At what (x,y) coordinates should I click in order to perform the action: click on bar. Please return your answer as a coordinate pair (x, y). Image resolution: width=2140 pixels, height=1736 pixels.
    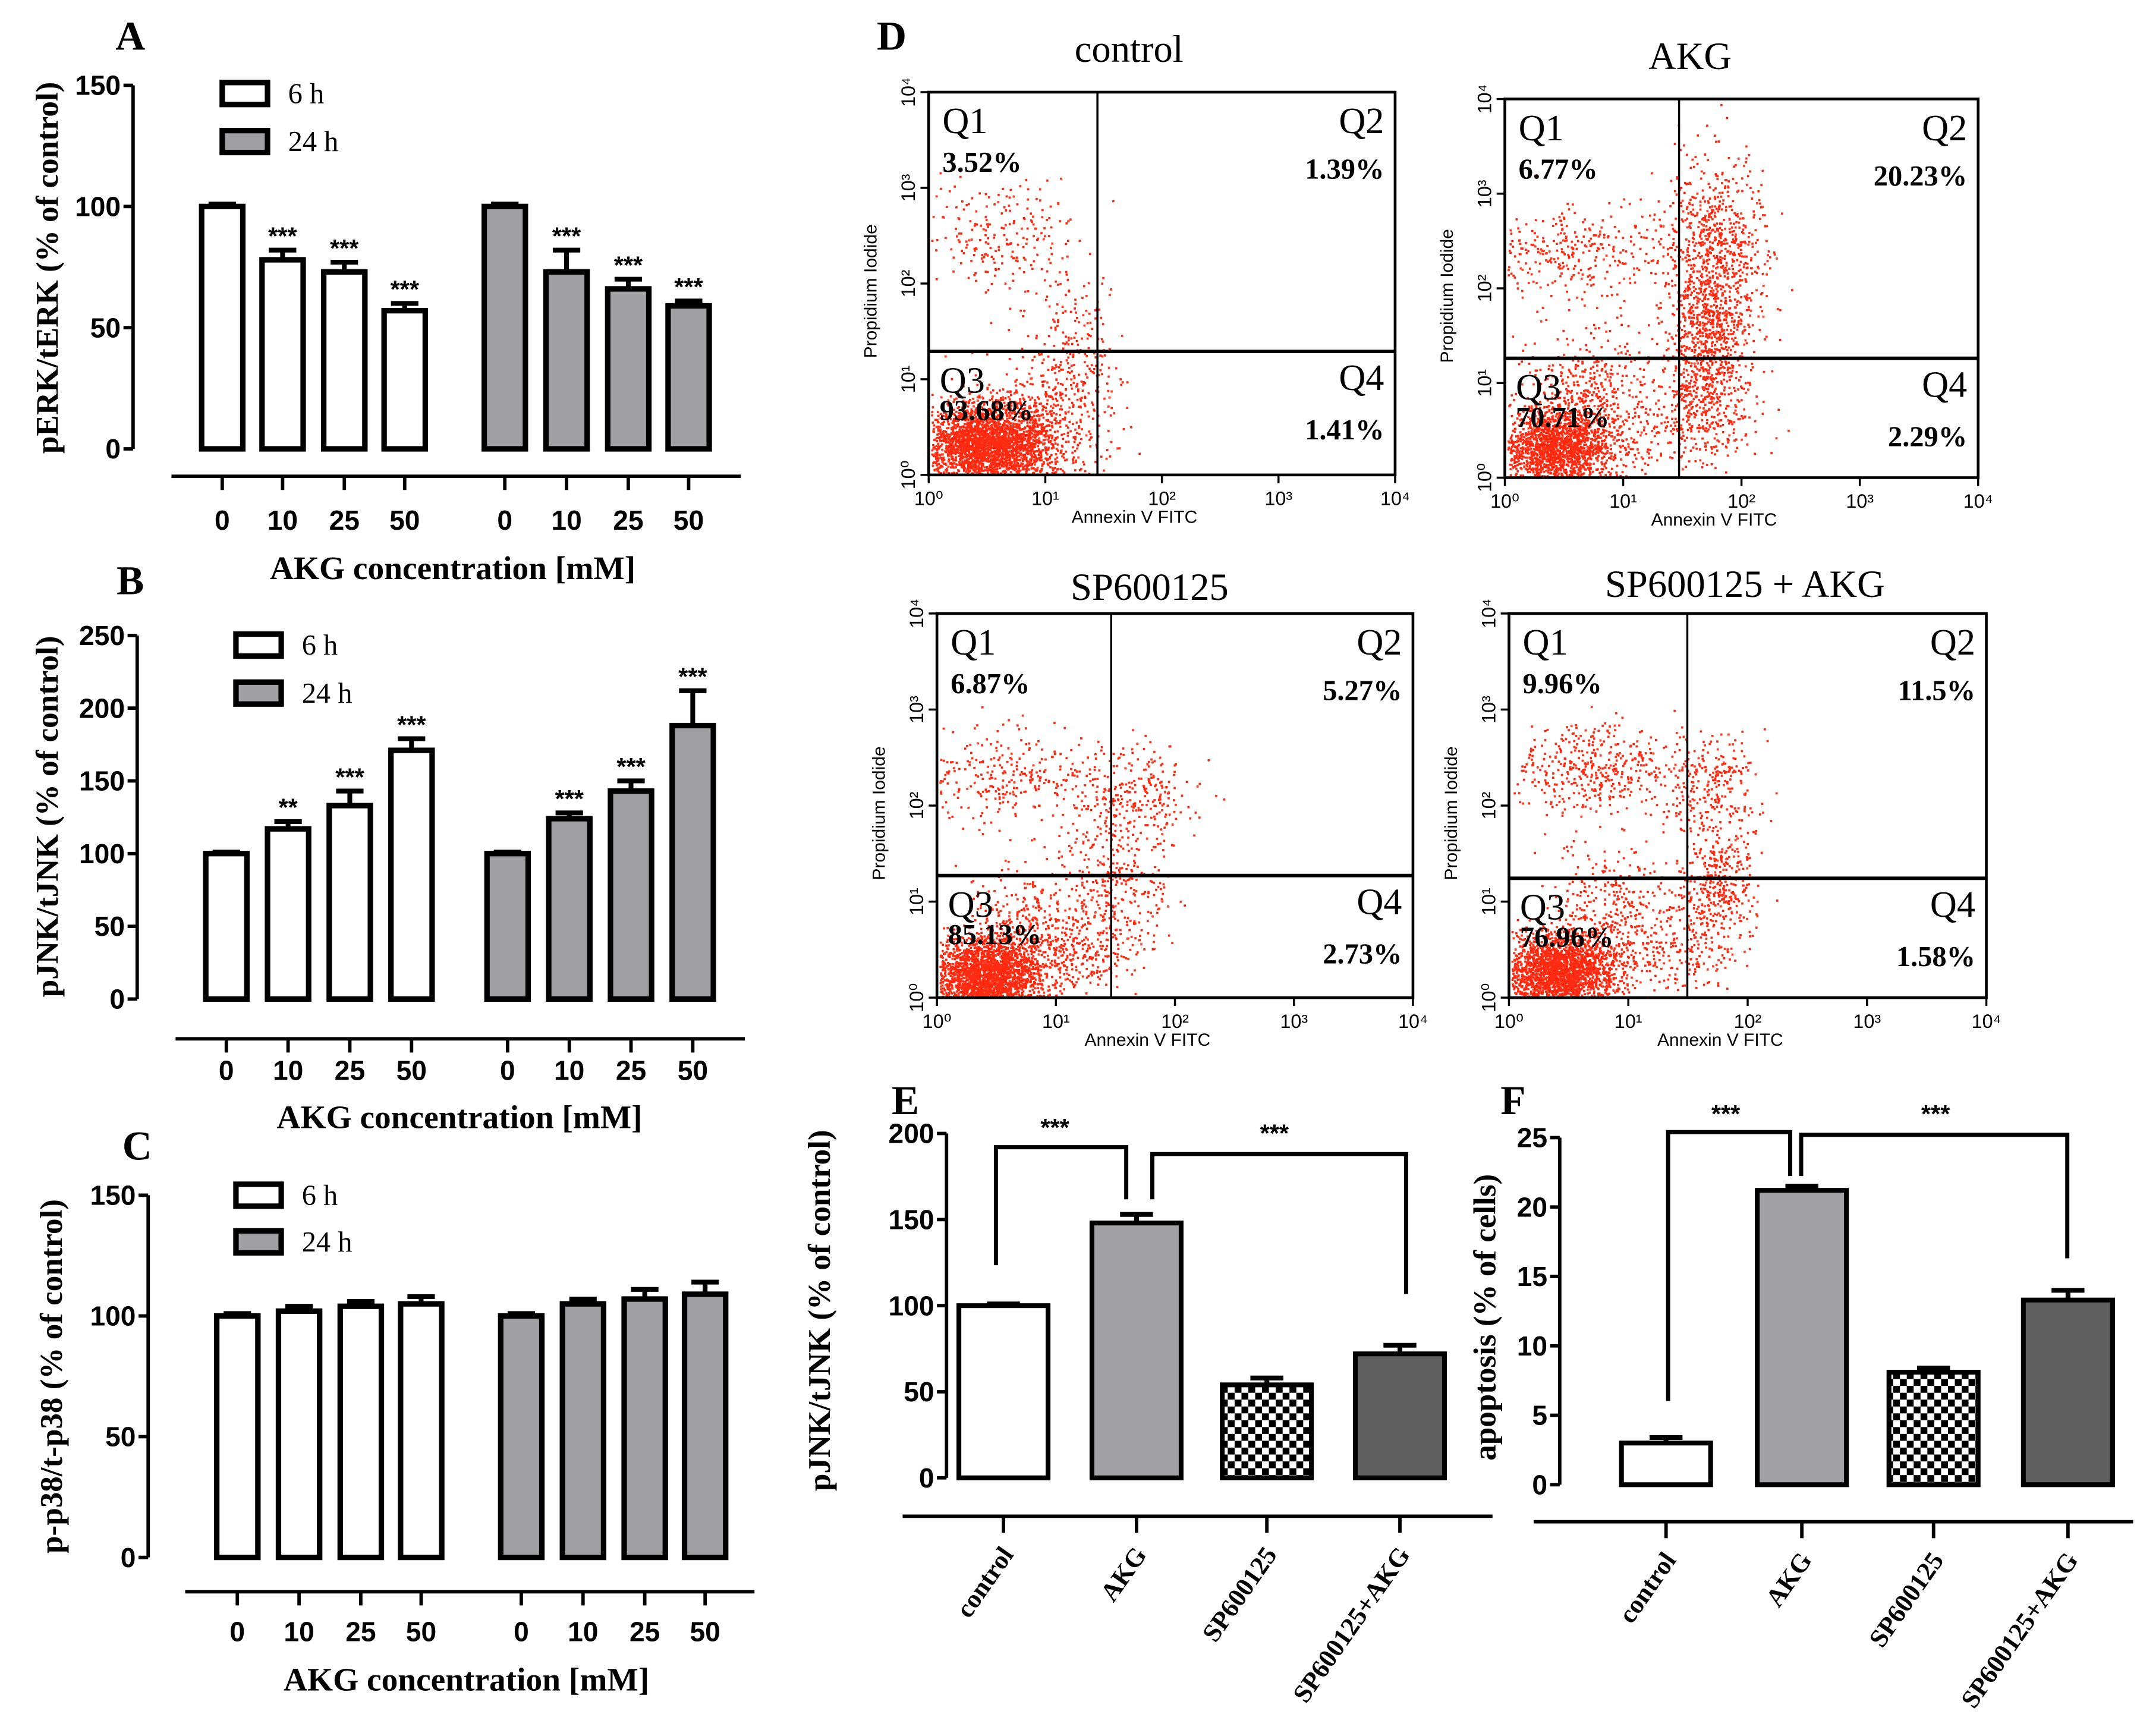
    Looking at the image, I should click on (688, 377).